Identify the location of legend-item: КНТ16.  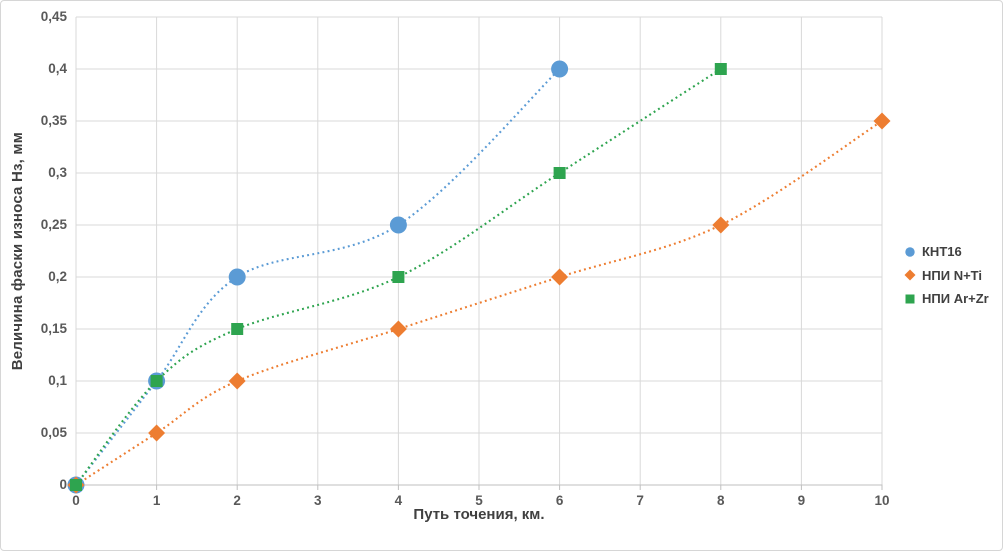
(946, 252).